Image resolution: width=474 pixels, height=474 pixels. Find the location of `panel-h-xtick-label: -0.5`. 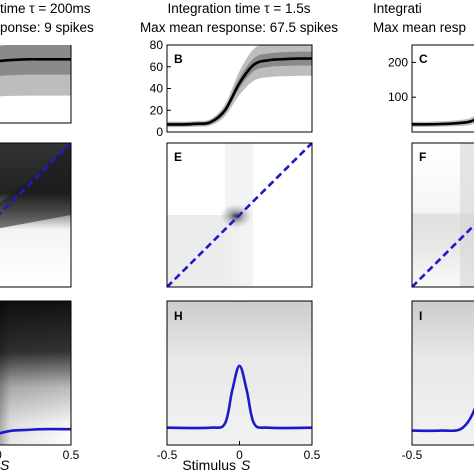

panel-h-xtick-label: -0.5 is located at coordinates (167, 455).